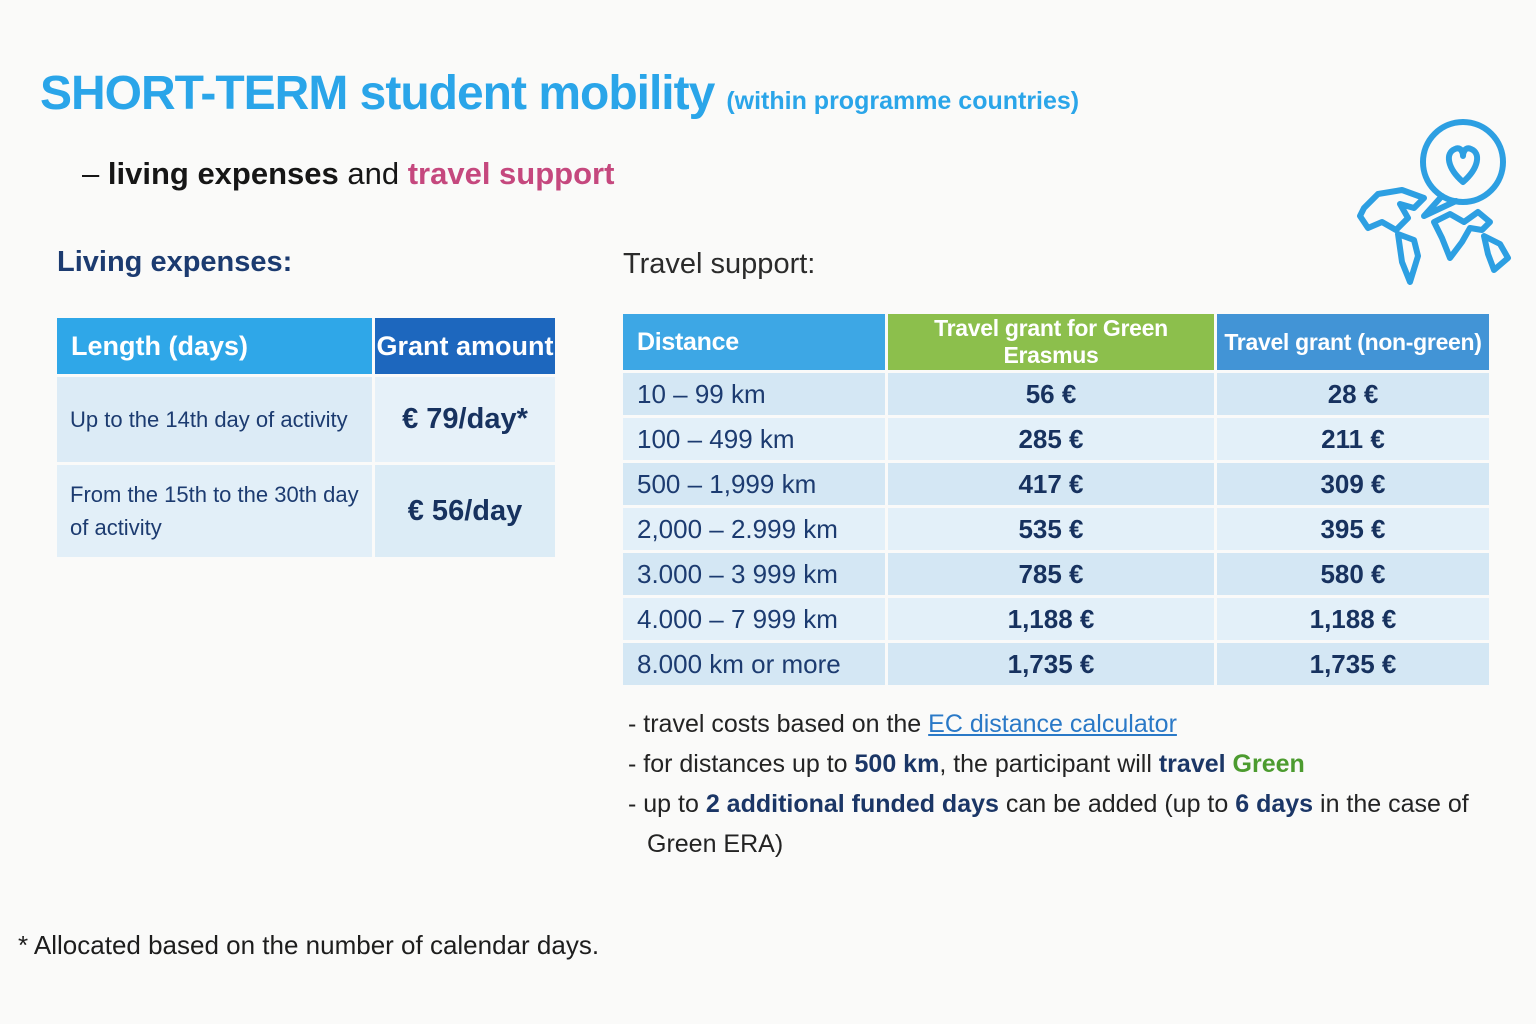 The image size is (1536, 1024). What do you see at coordinates (91, 173) in the screenshot?
I see `subtitle-dash: –` at bounding box center [91, 173].